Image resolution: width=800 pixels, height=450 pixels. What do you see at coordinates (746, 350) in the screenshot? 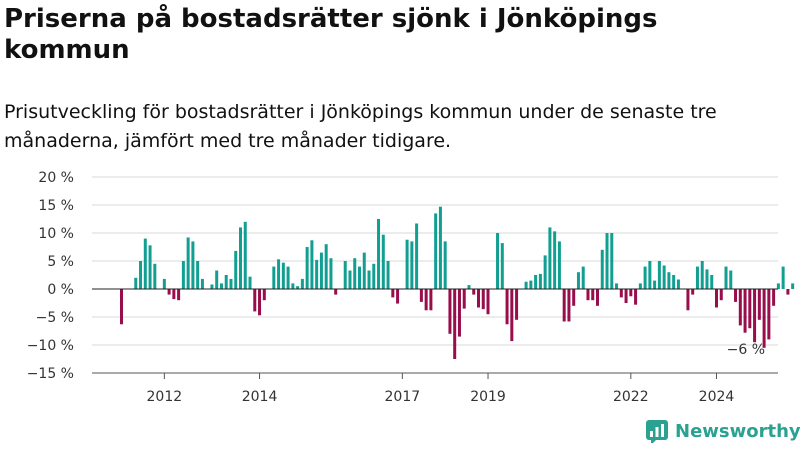
I see `last-value-label: −6 %` at bounding box center [746, 350].